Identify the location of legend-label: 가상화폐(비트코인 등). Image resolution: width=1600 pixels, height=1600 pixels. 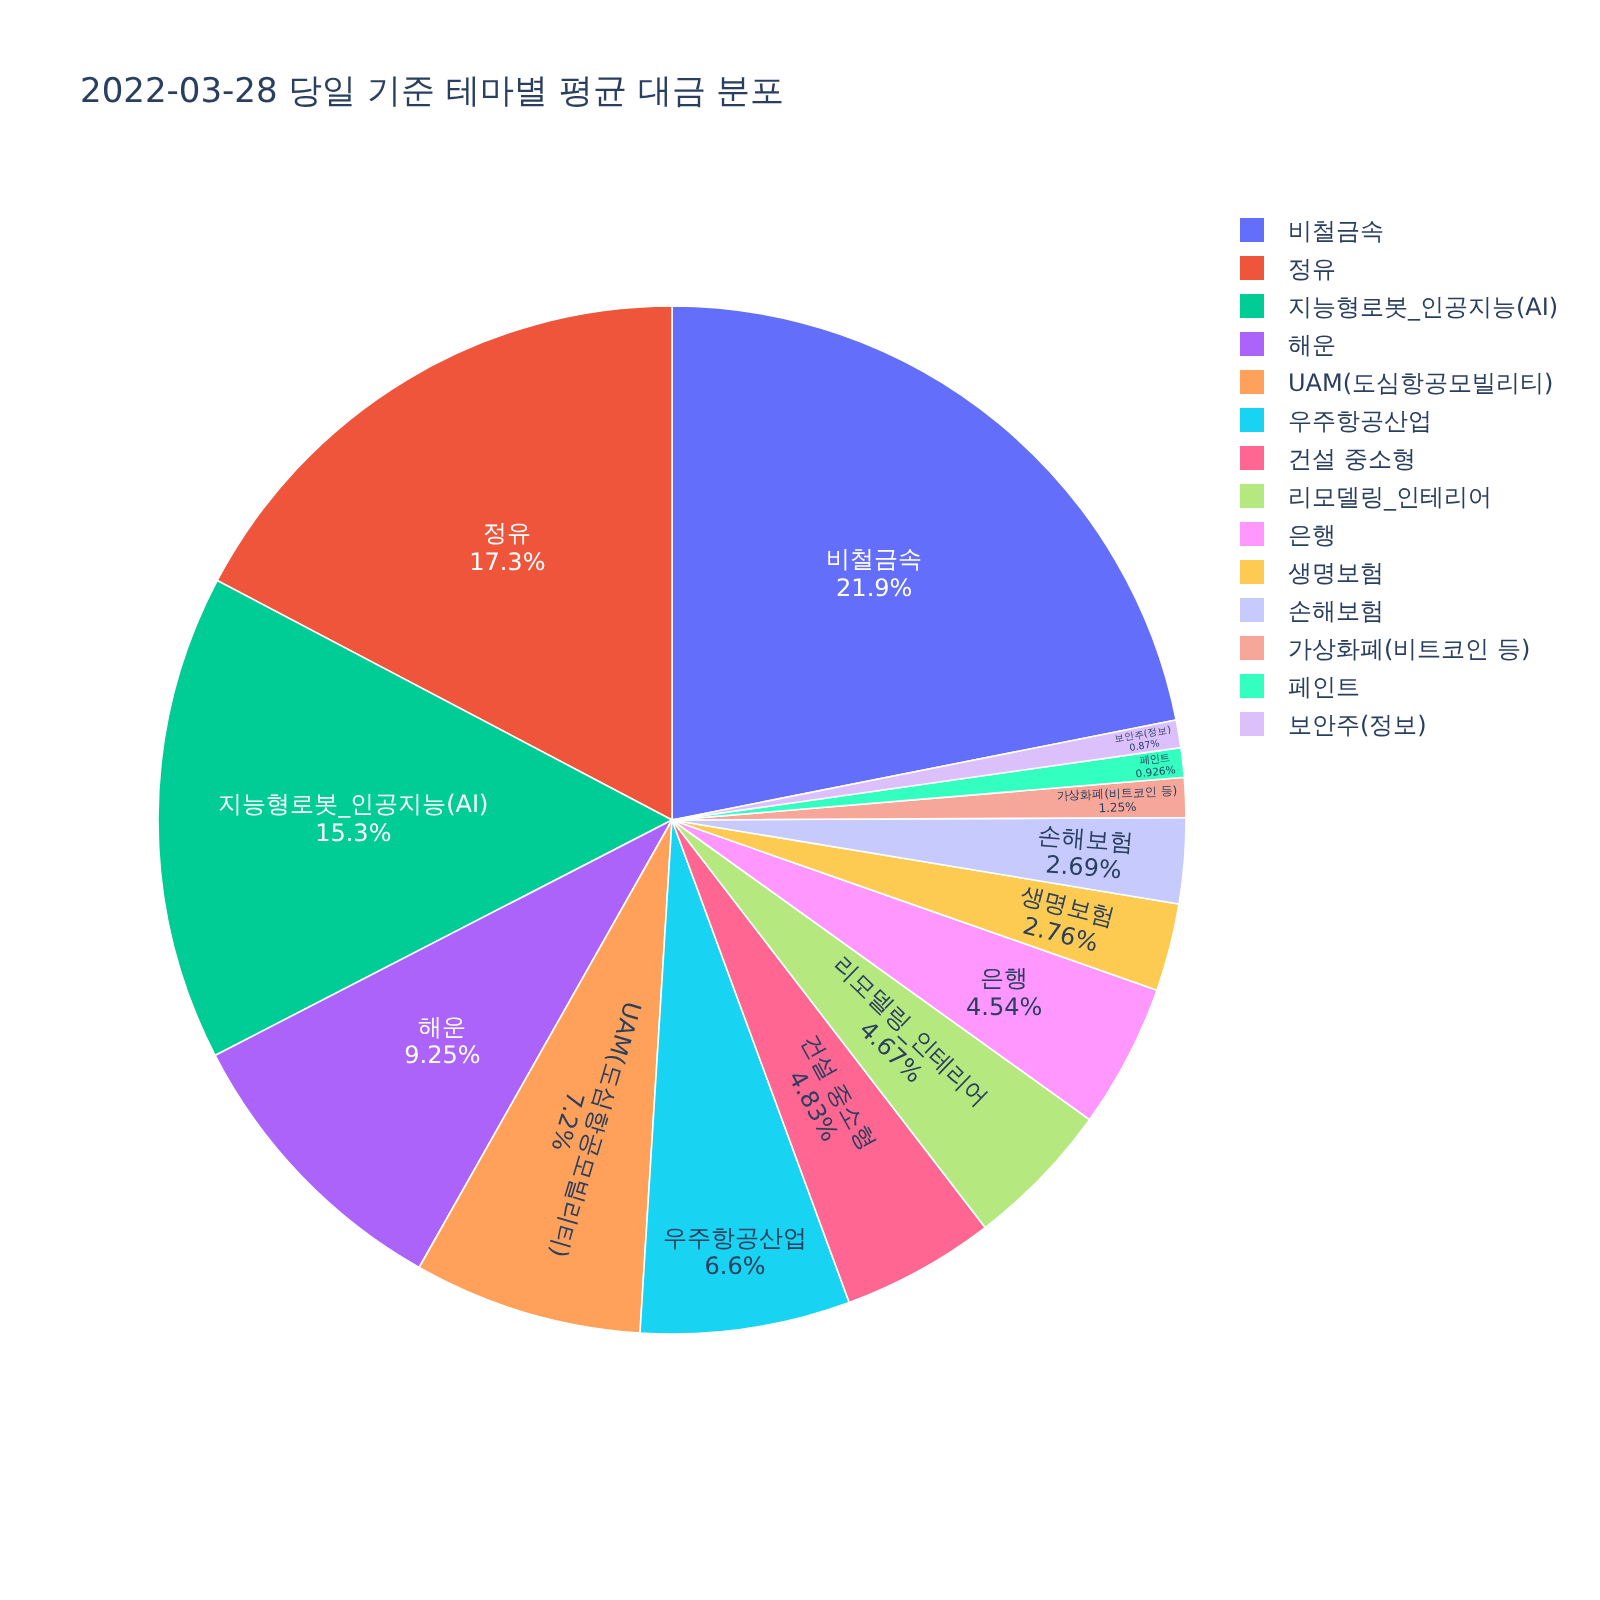
(1409, 649).